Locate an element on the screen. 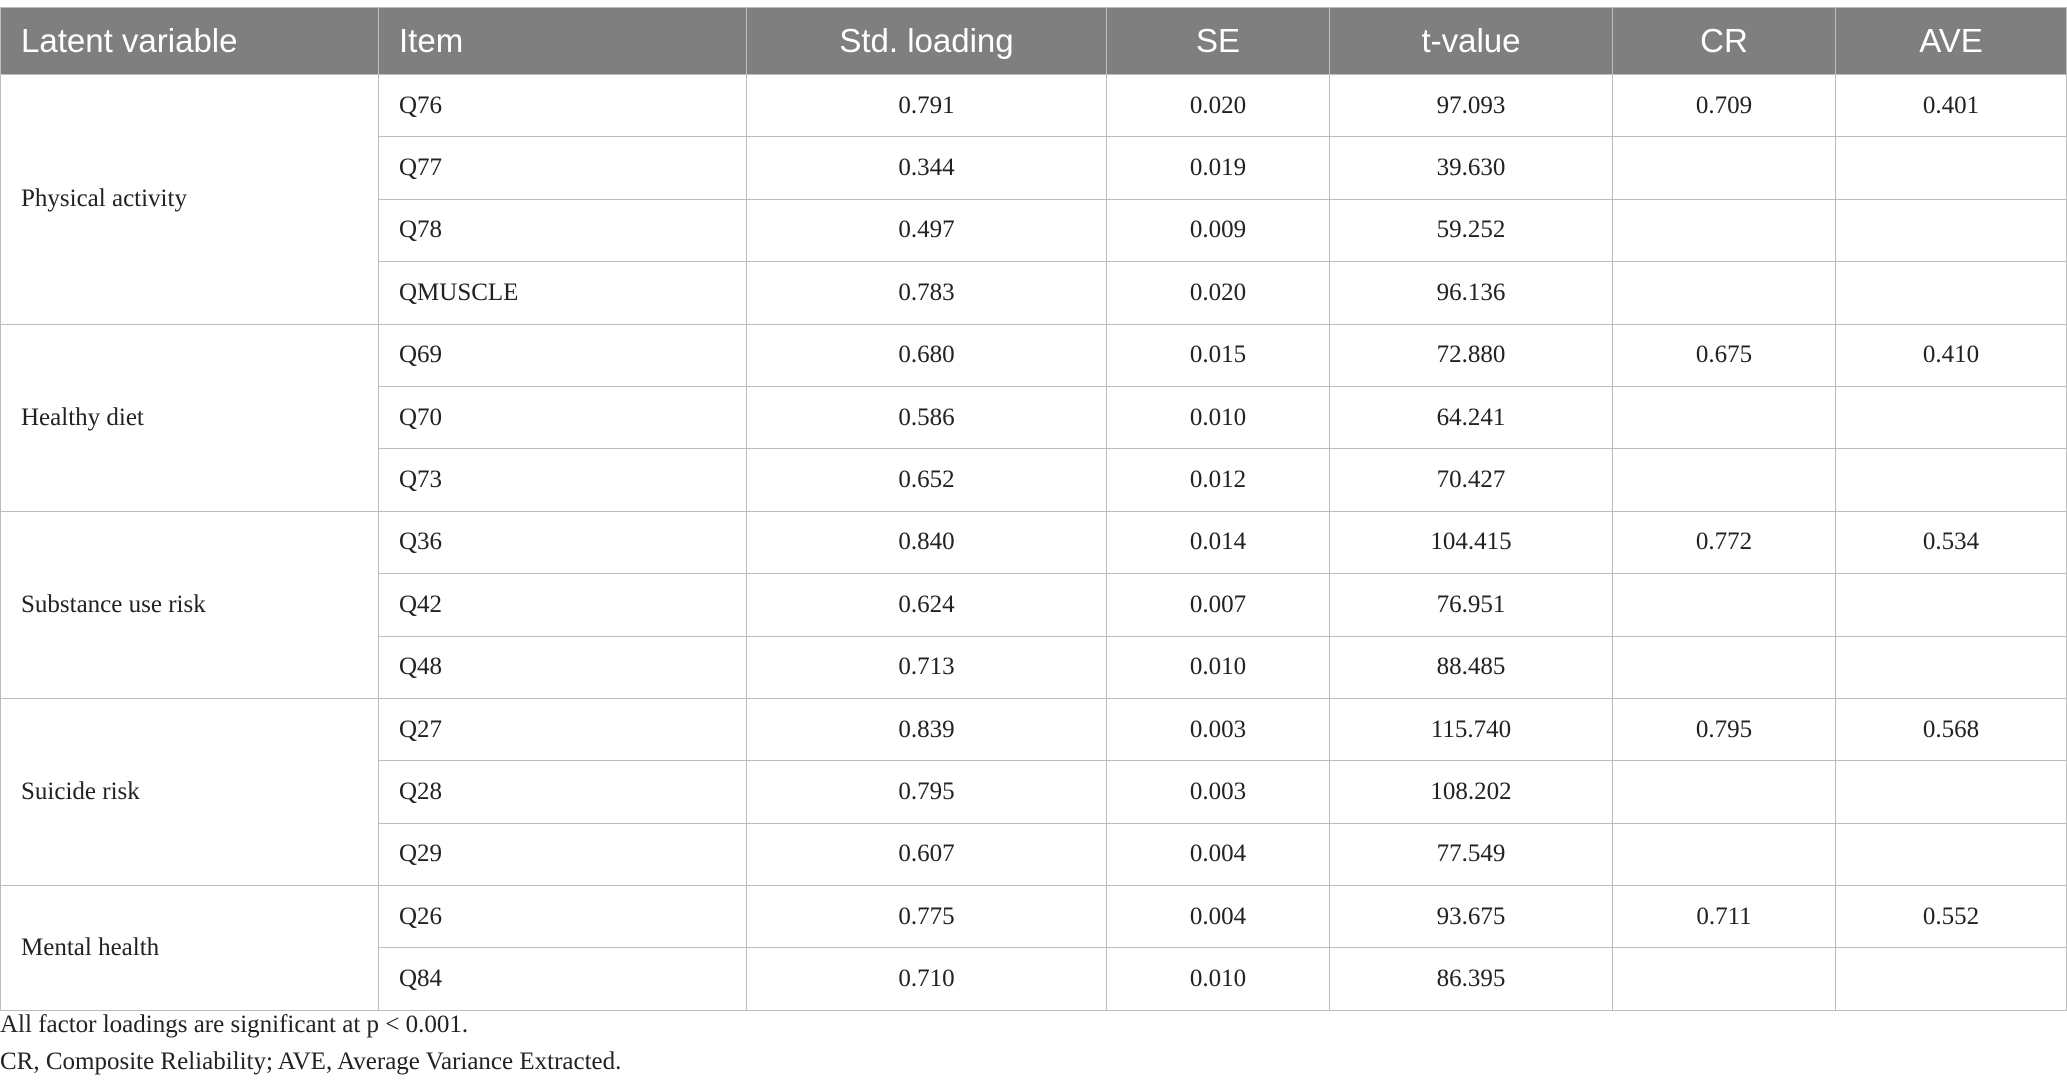  value-cell: 0.624 is located at coordinates (926, 605).